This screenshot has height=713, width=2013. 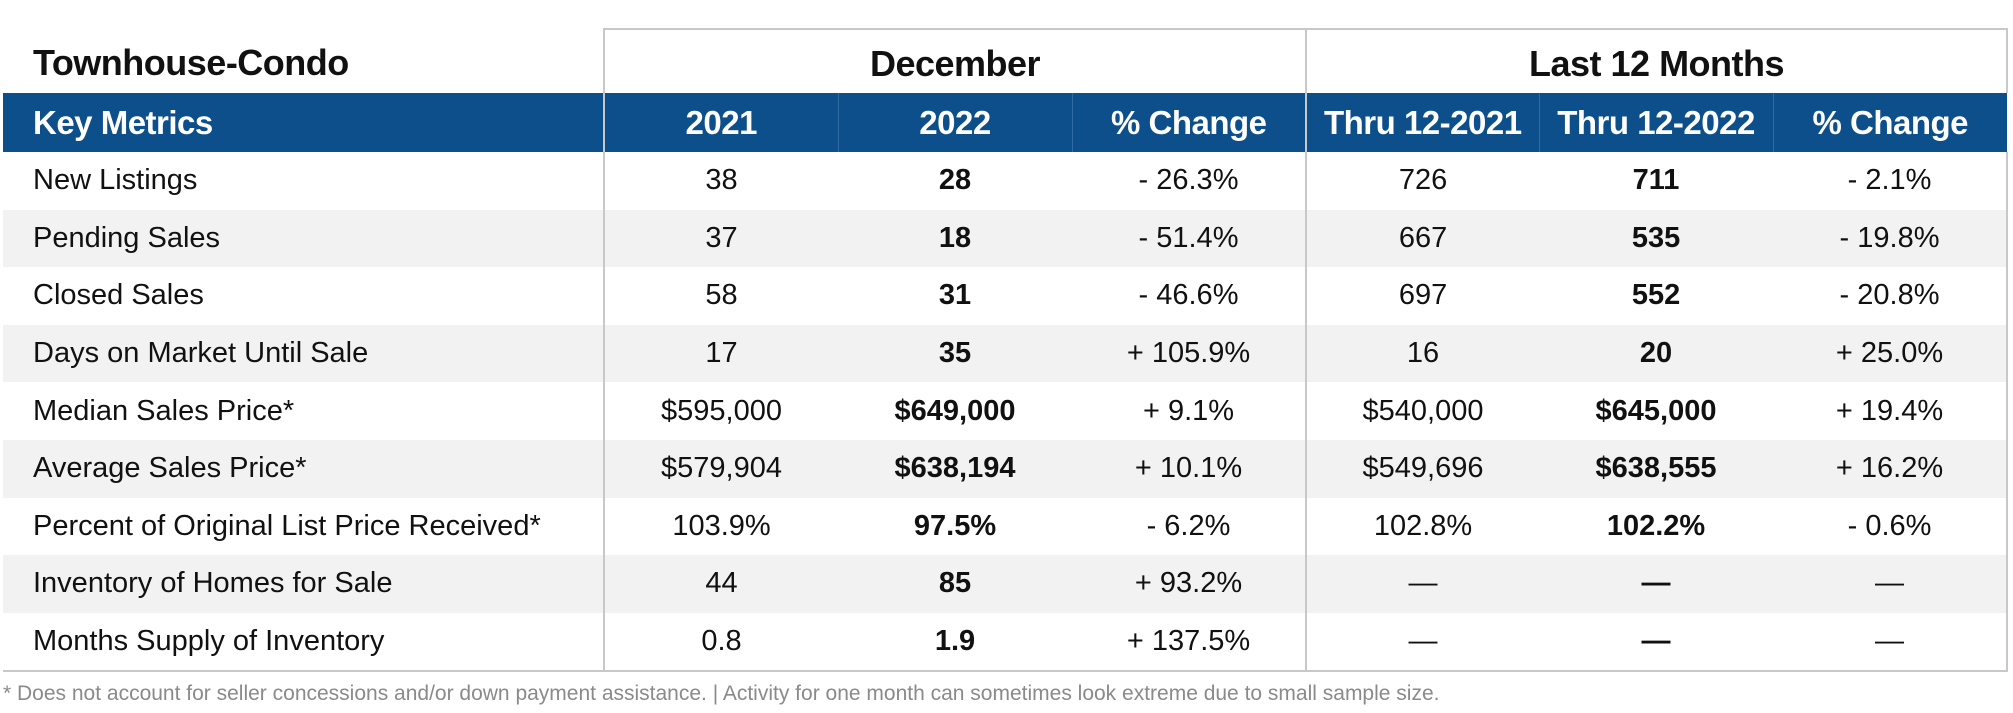 I want to click on dec-change-value: - 6.2%, so click(x=1189, y=526).